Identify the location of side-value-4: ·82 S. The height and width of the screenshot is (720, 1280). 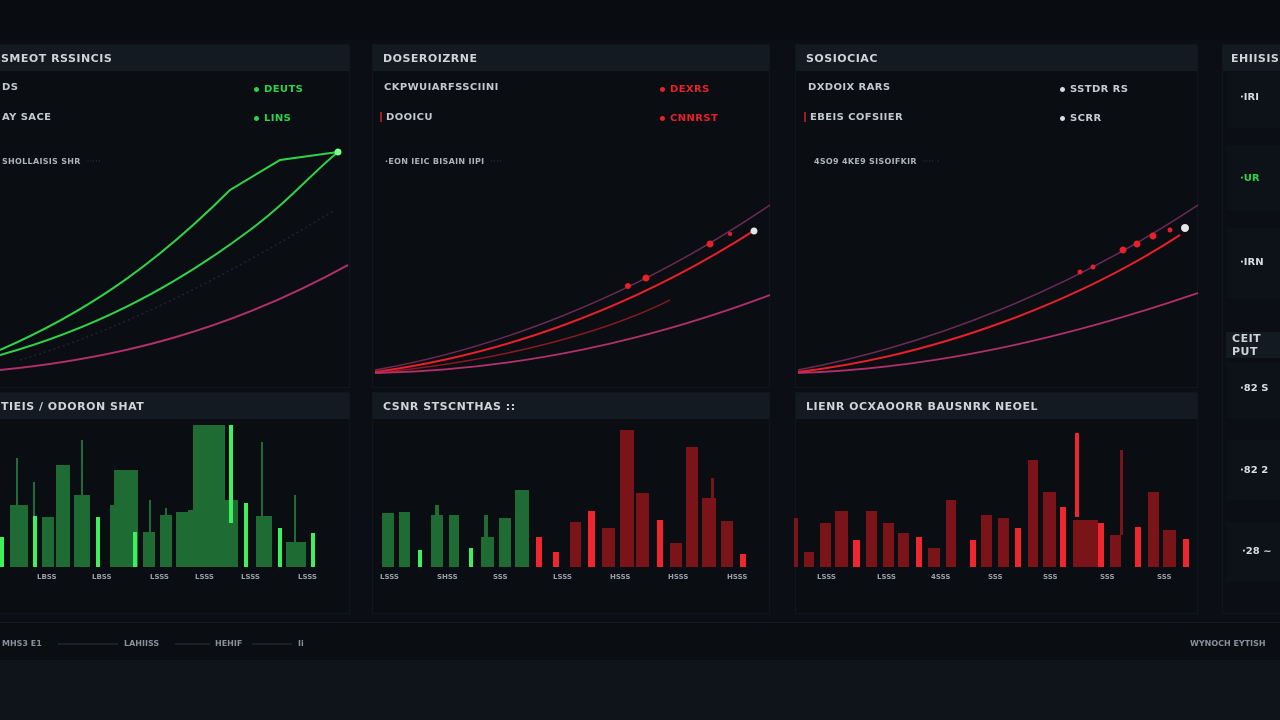
(1254, 388).